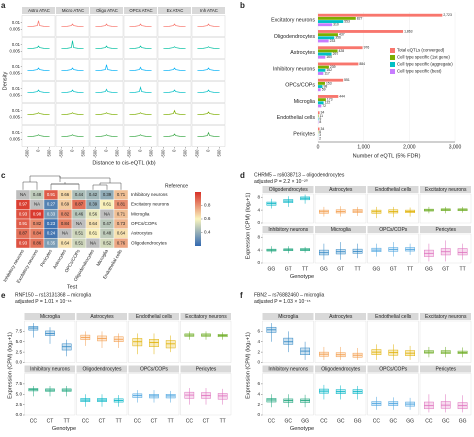 This screenshot has width=474, height=437. What do you see at coordinates (19, 351) in the screenshot?
I see `y-tick-label: 2.5` at bounding box center [19, 351].